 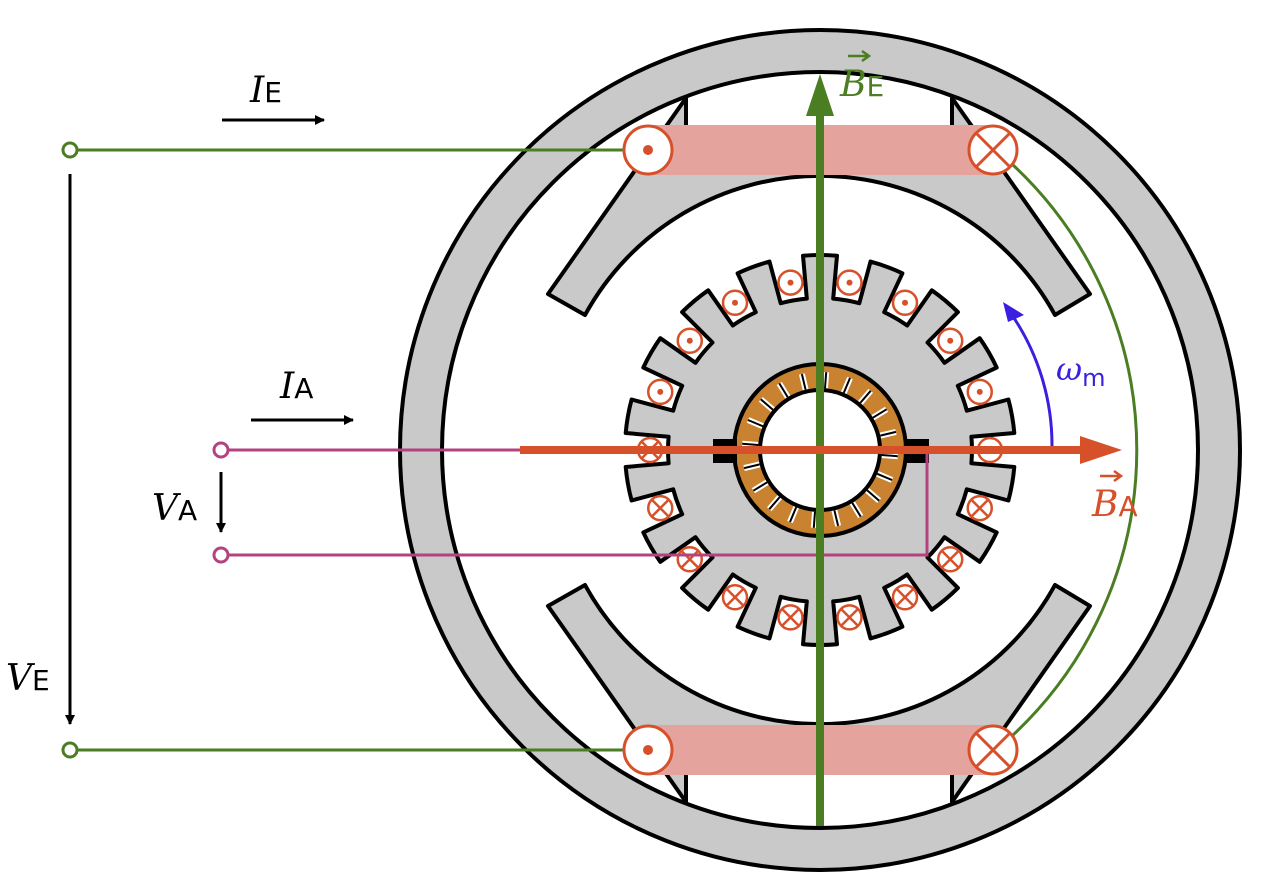 What do you see at coordinates (1013, 312) in the screenshot?
I see `rotation-arrowhead` at bounding box center [1013, 312].